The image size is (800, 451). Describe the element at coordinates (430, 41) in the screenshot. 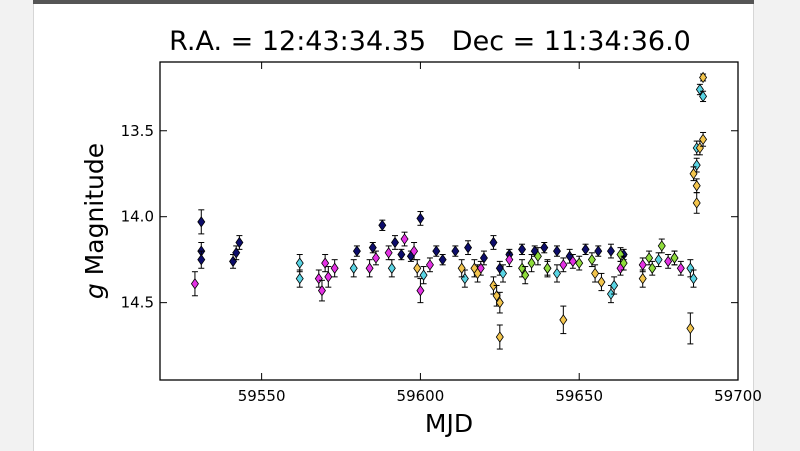

I see `chart-title: R.A. = 12:43:34.35 Dec = 11:34:36.0` at that location.